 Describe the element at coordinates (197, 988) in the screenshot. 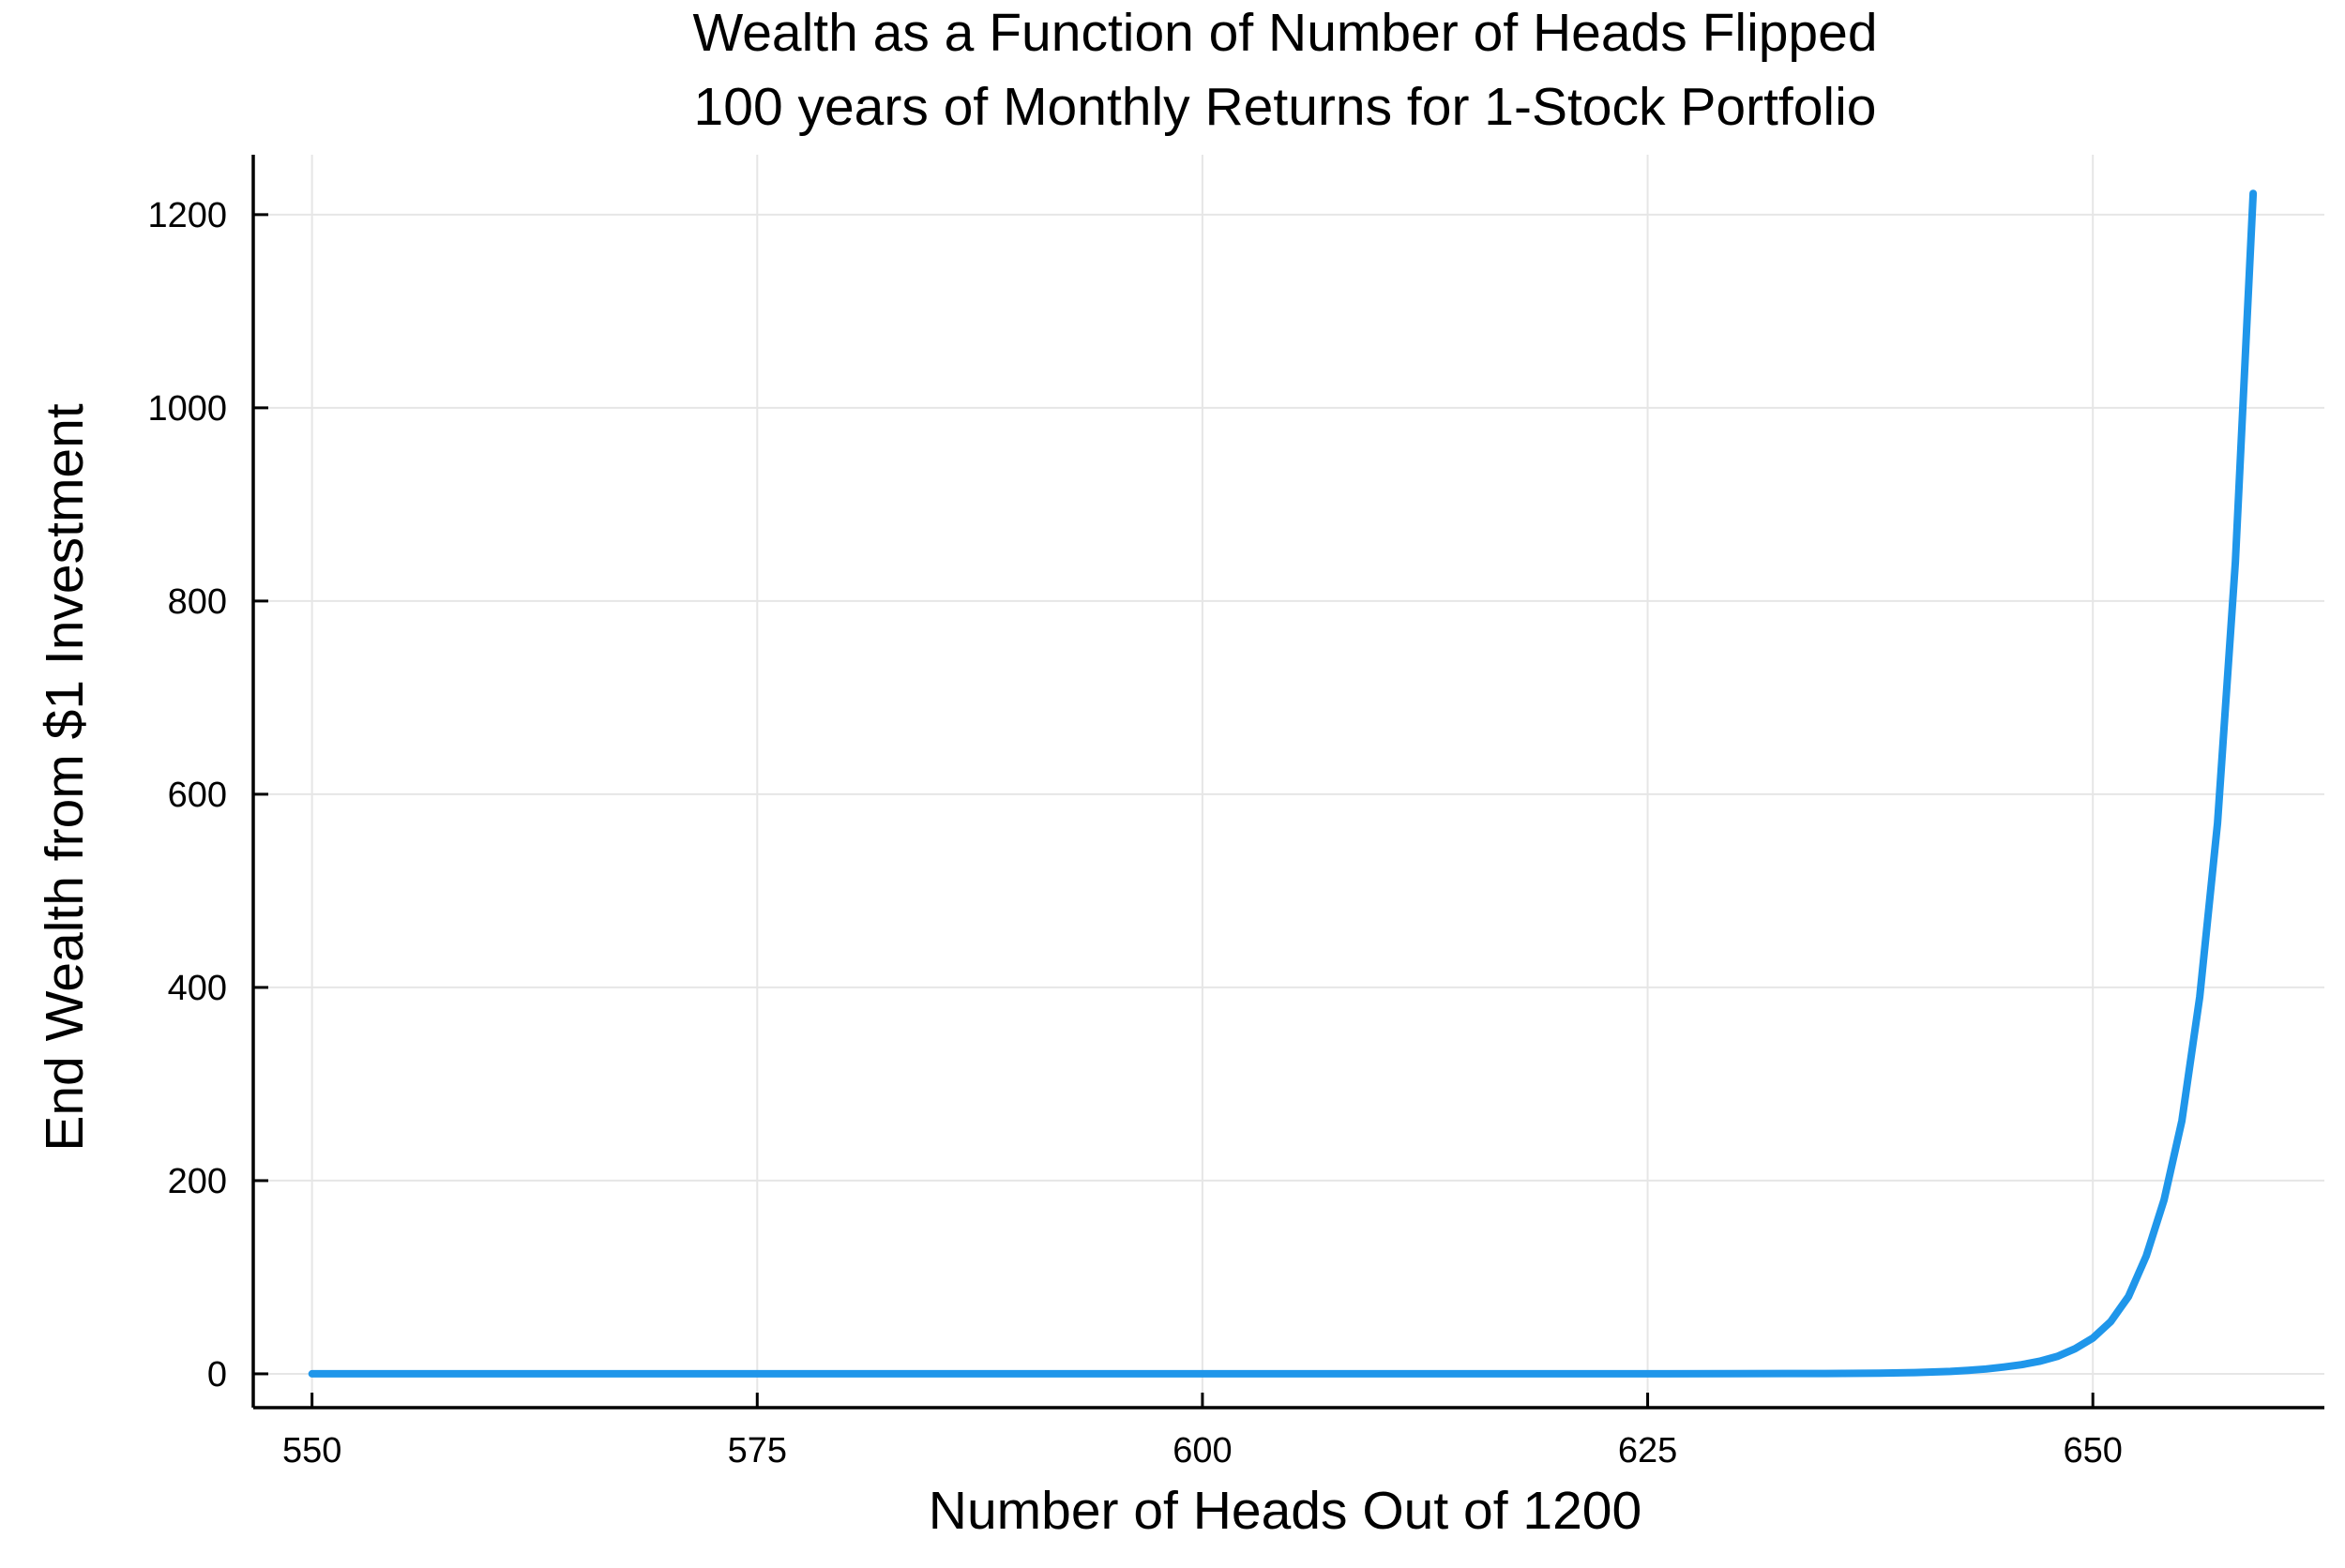

I see `y-tick-label: 400` at that location.